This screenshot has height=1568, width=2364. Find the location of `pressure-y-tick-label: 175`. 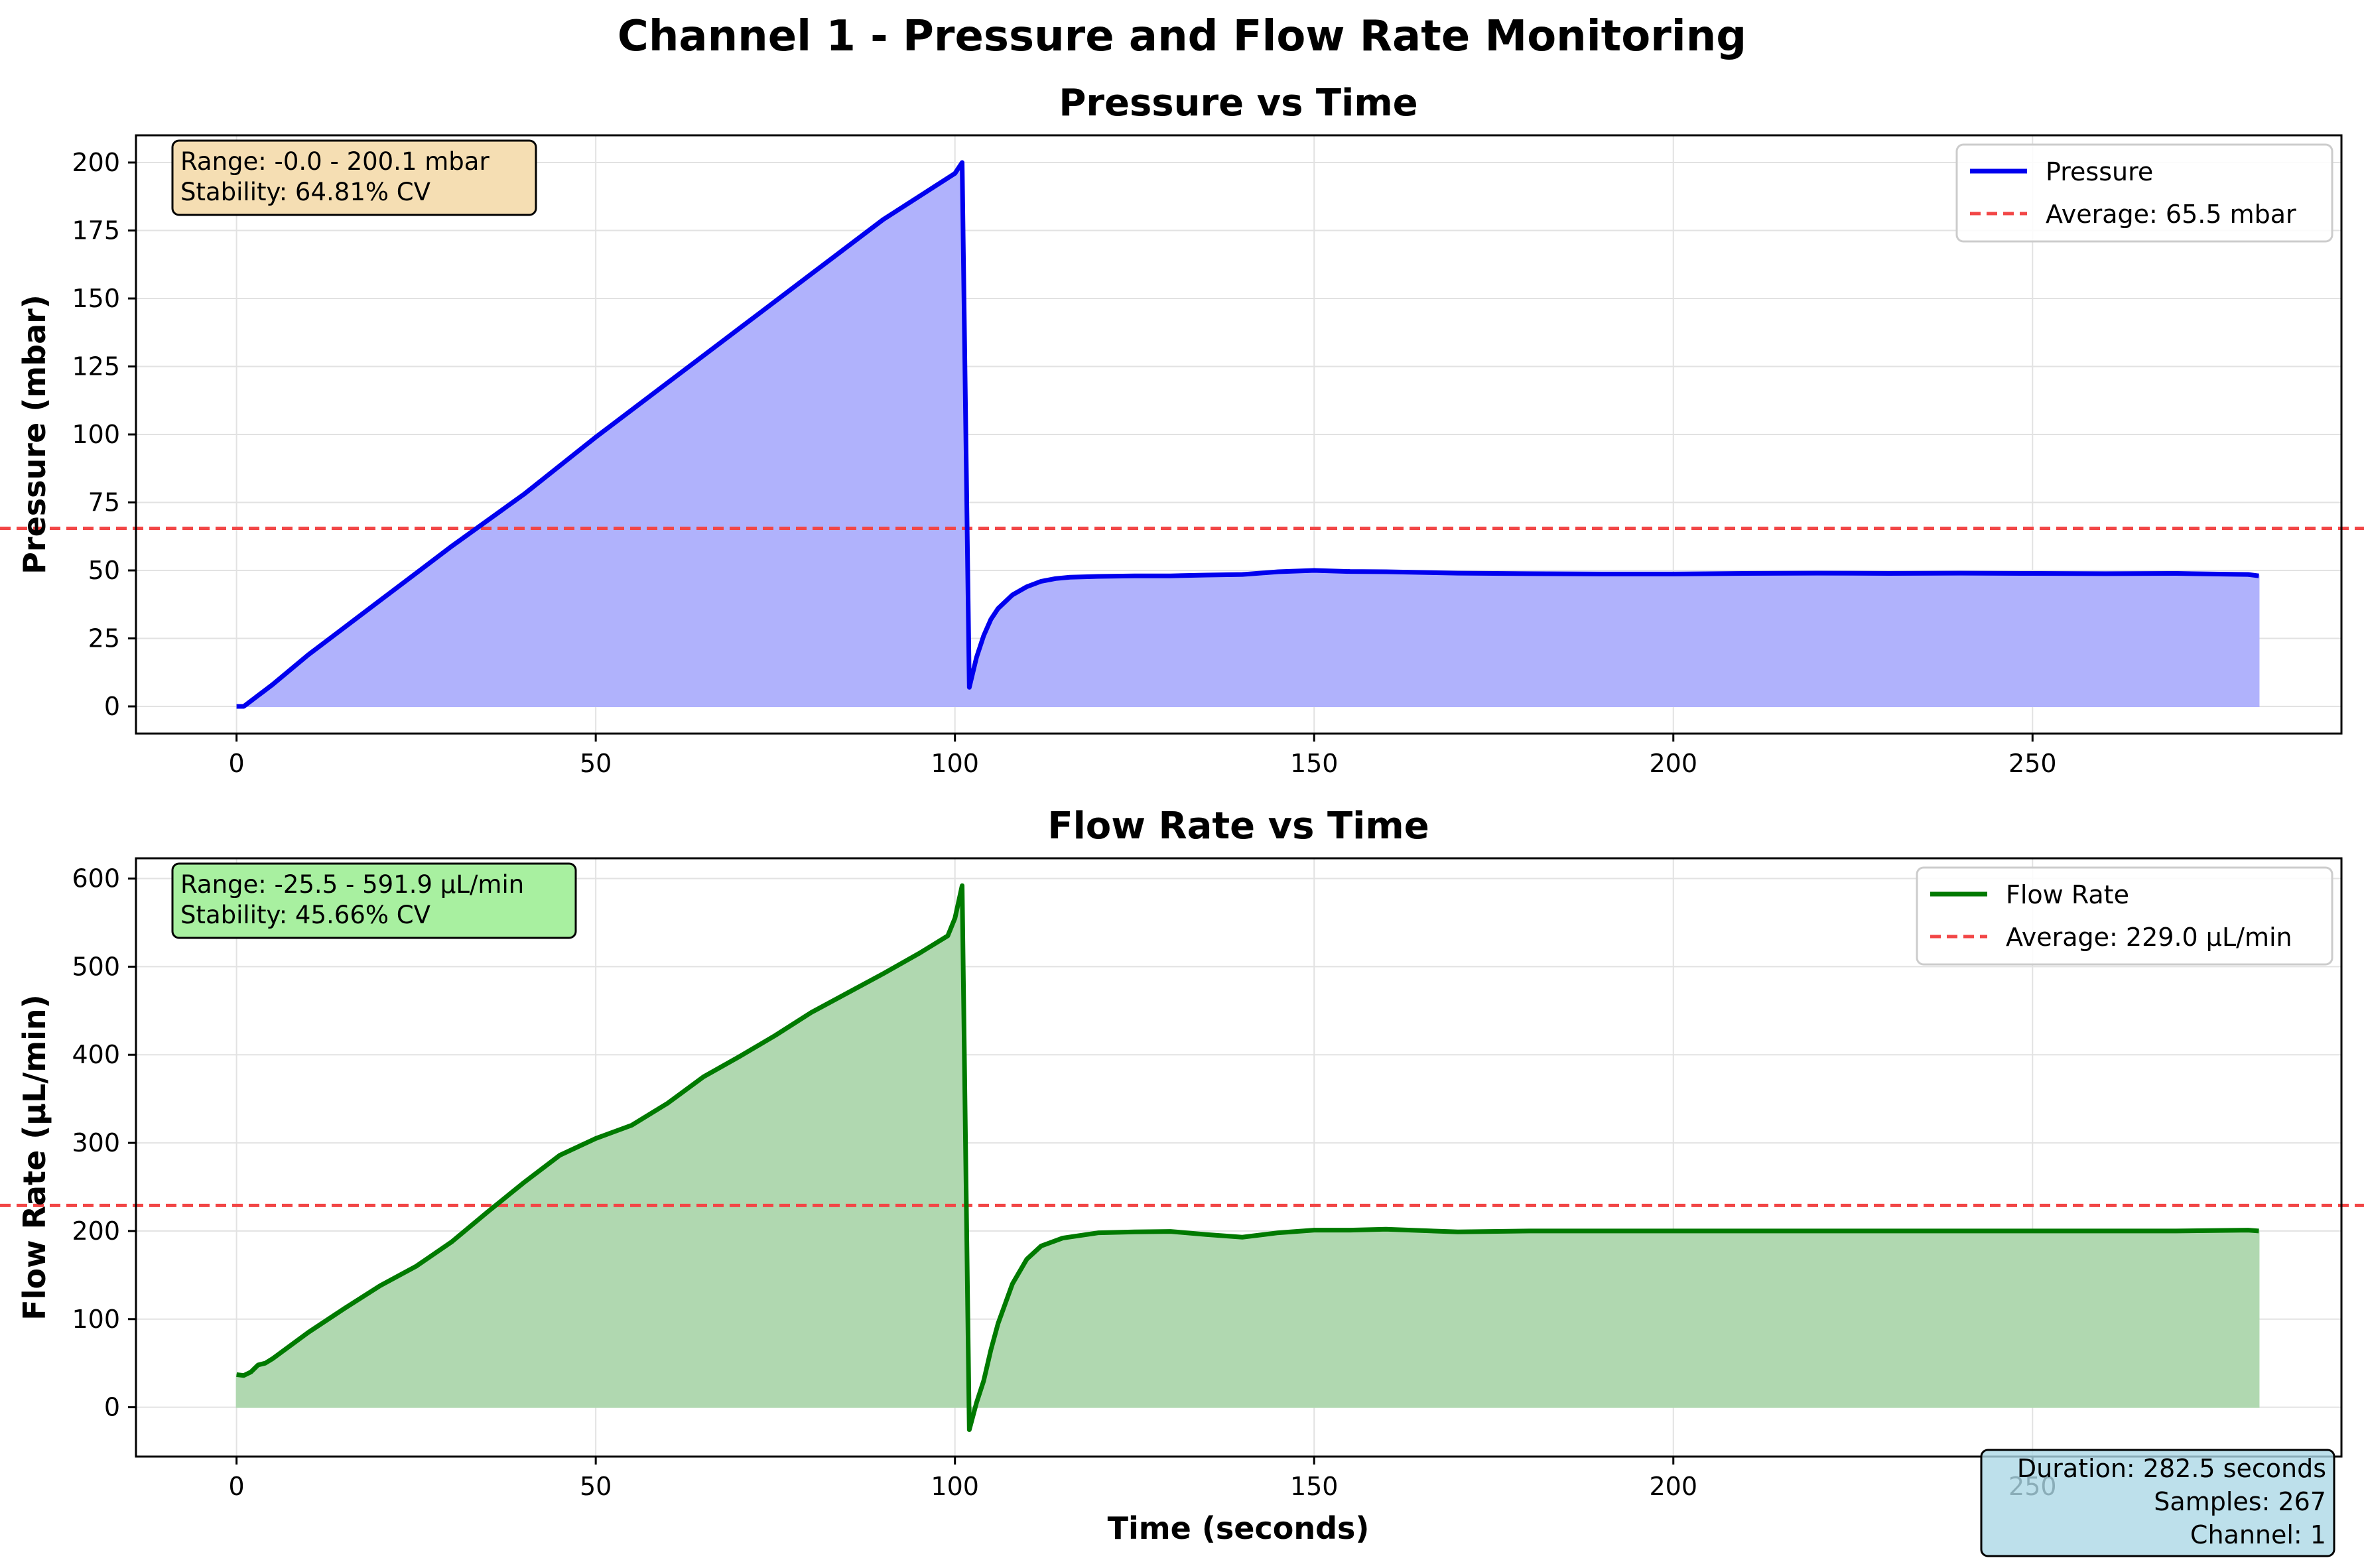

pressure-y-tick-label: 175 is located at coordinates (96, 230).